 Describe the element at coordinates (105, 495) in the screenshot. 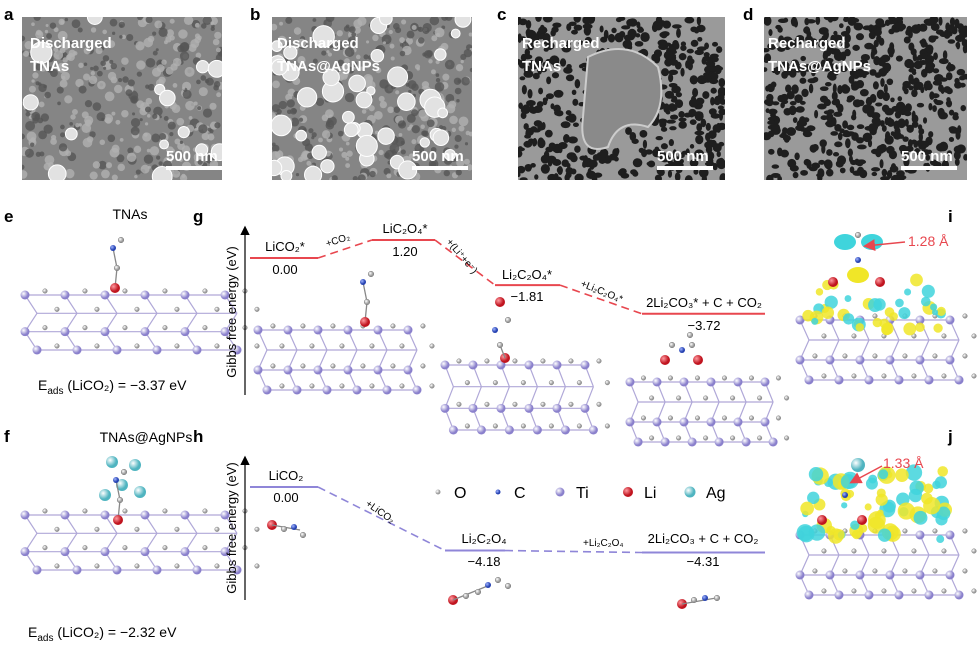

I see `ag-atom` at that location.